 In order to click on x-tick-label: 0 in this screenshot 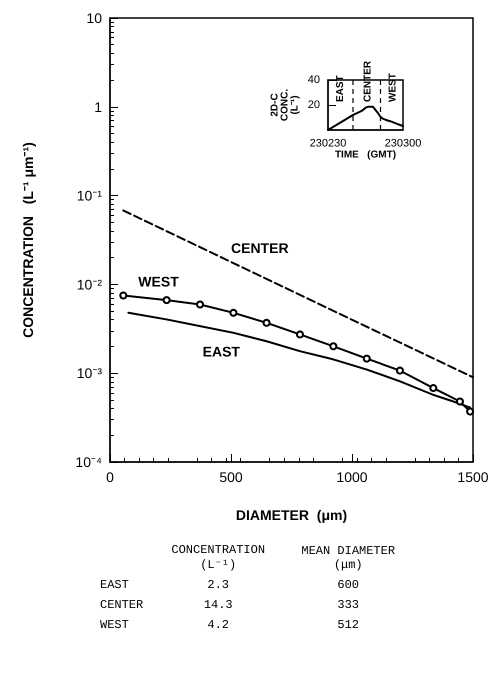, I will do `click(110, 477)`.